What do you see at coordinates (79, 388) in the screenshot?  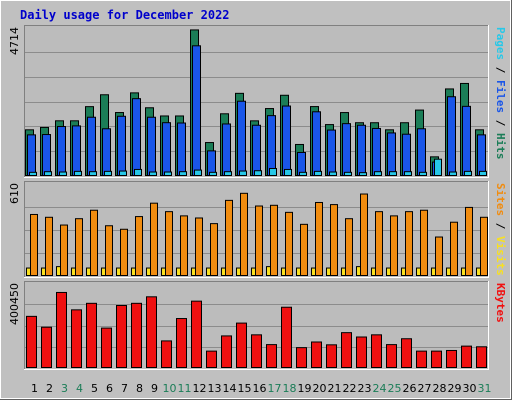 I see `x-tick-label: 4` at bounding box center [79, 388].